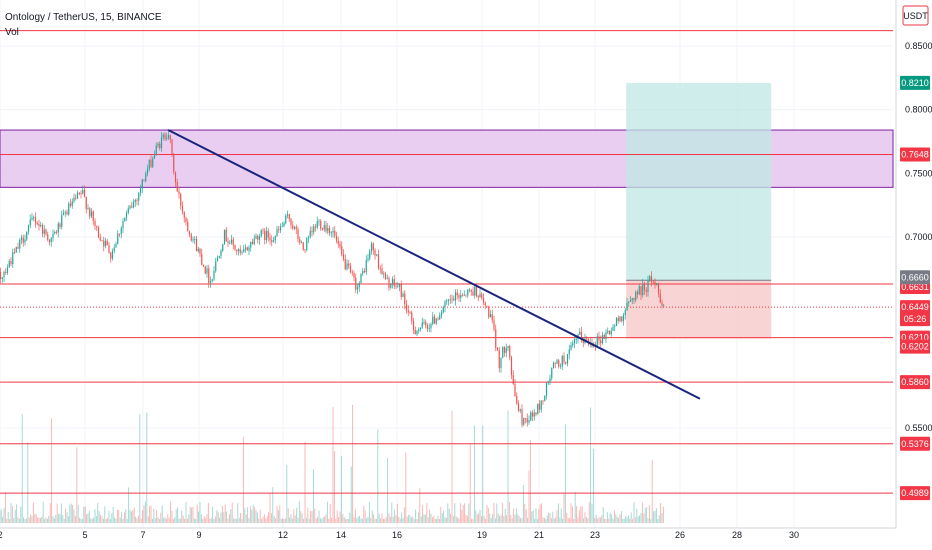 The image size is (932, 550). Describe the element at coordinates (539, 535) in the screenshot. I see `x-tick-label: 21` at that location.